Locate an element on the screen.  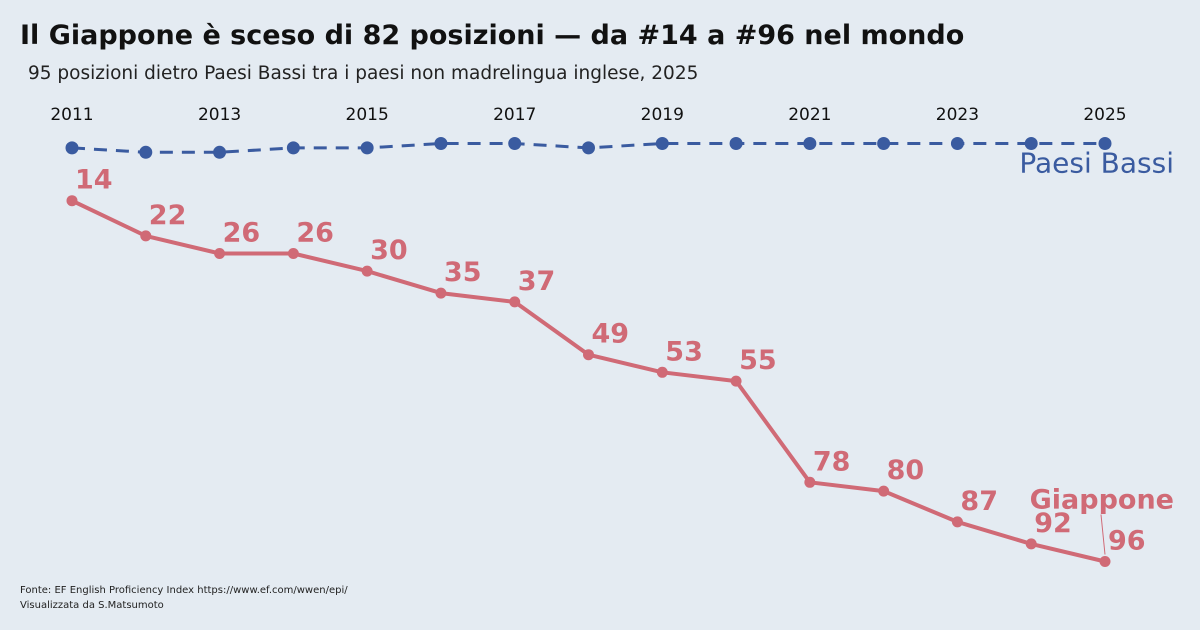
point-paesi-bassi-2016 is located at coordinates (441, 143).